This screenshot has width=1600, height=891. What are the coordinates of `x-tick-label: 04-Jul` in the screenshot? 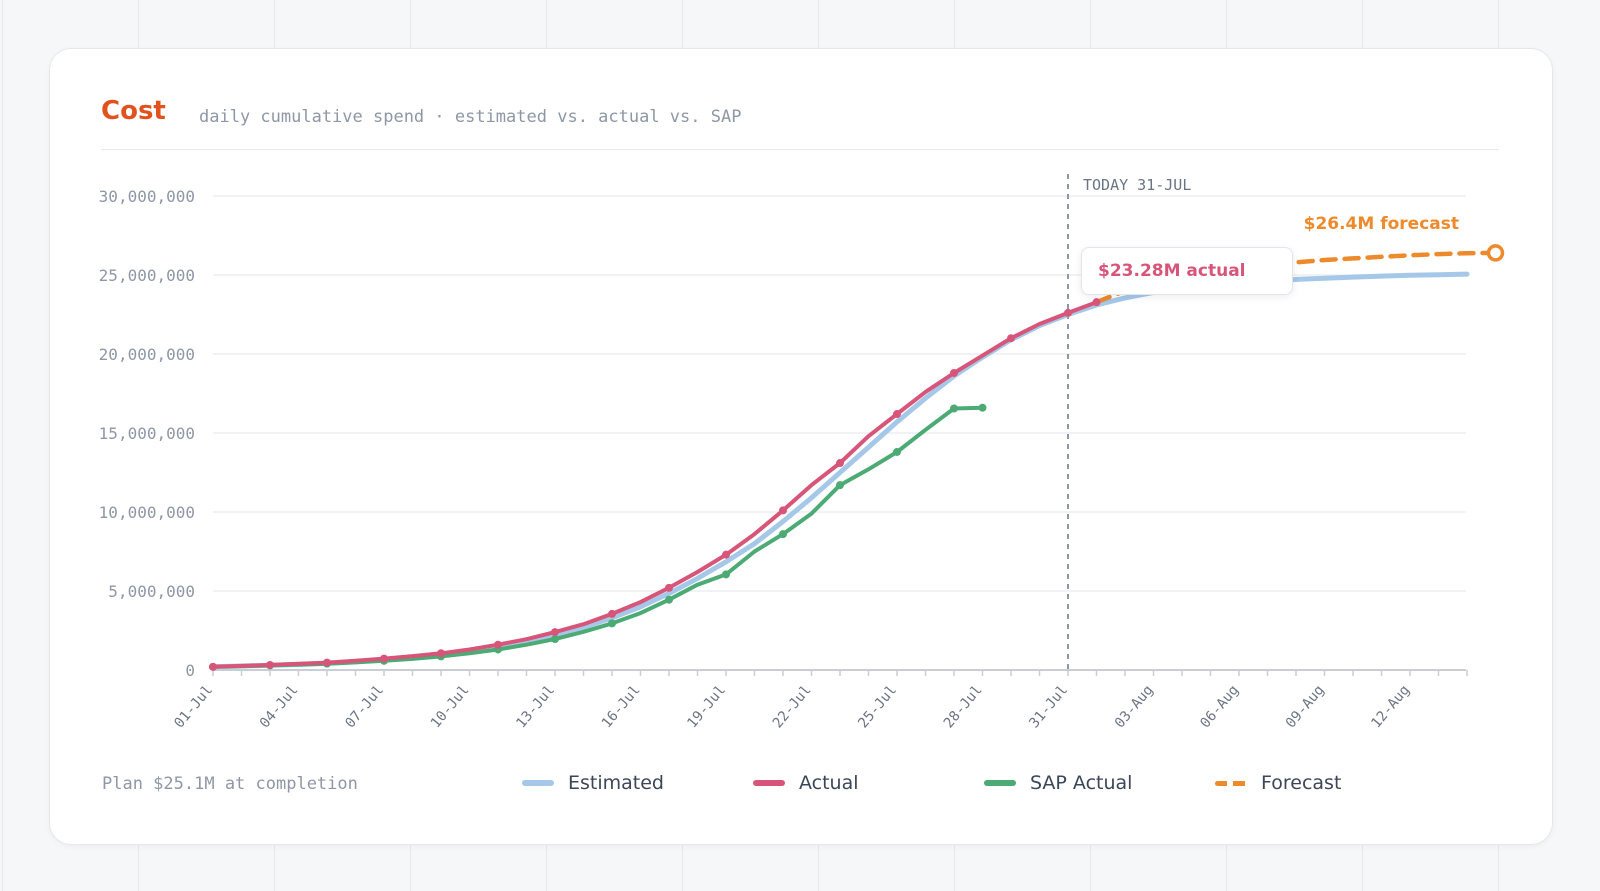 It's located at (279, 706).